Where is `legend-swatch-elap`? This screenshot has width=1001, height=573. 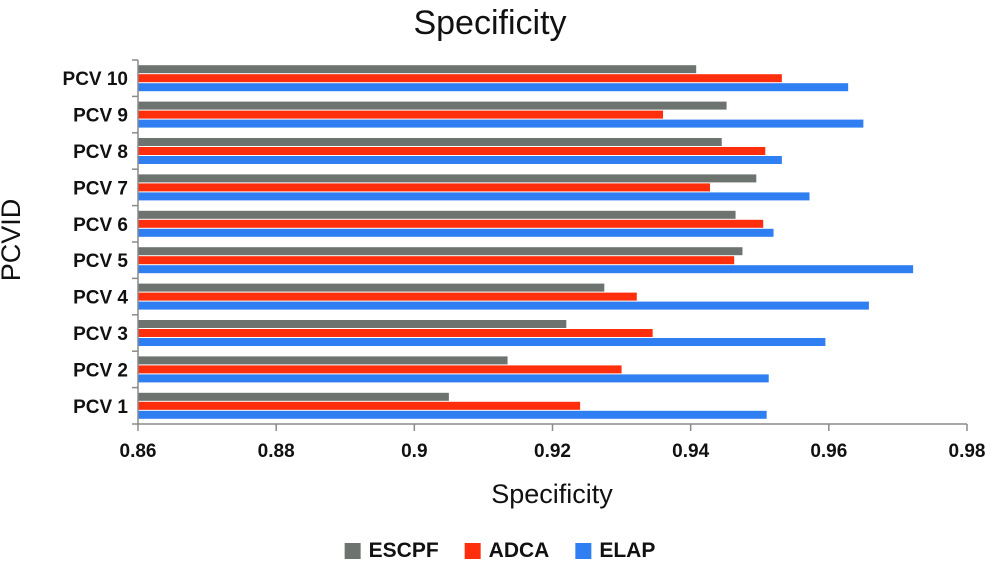 legend-swatch-elap is located at coordinates (583, 551).